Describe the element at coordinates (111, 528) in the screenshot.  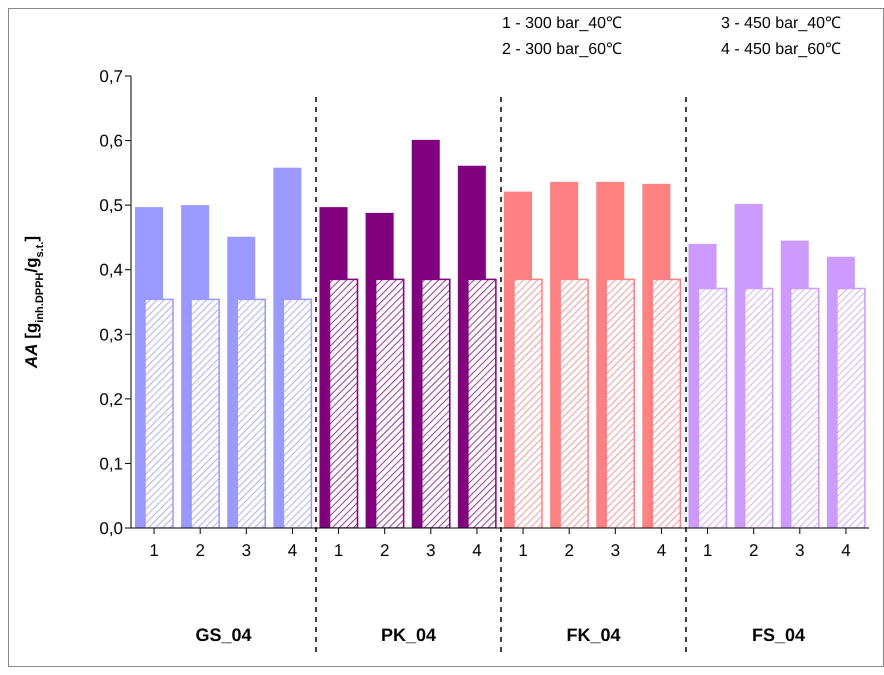
I see `y-tick-label: 0,0` at that location.